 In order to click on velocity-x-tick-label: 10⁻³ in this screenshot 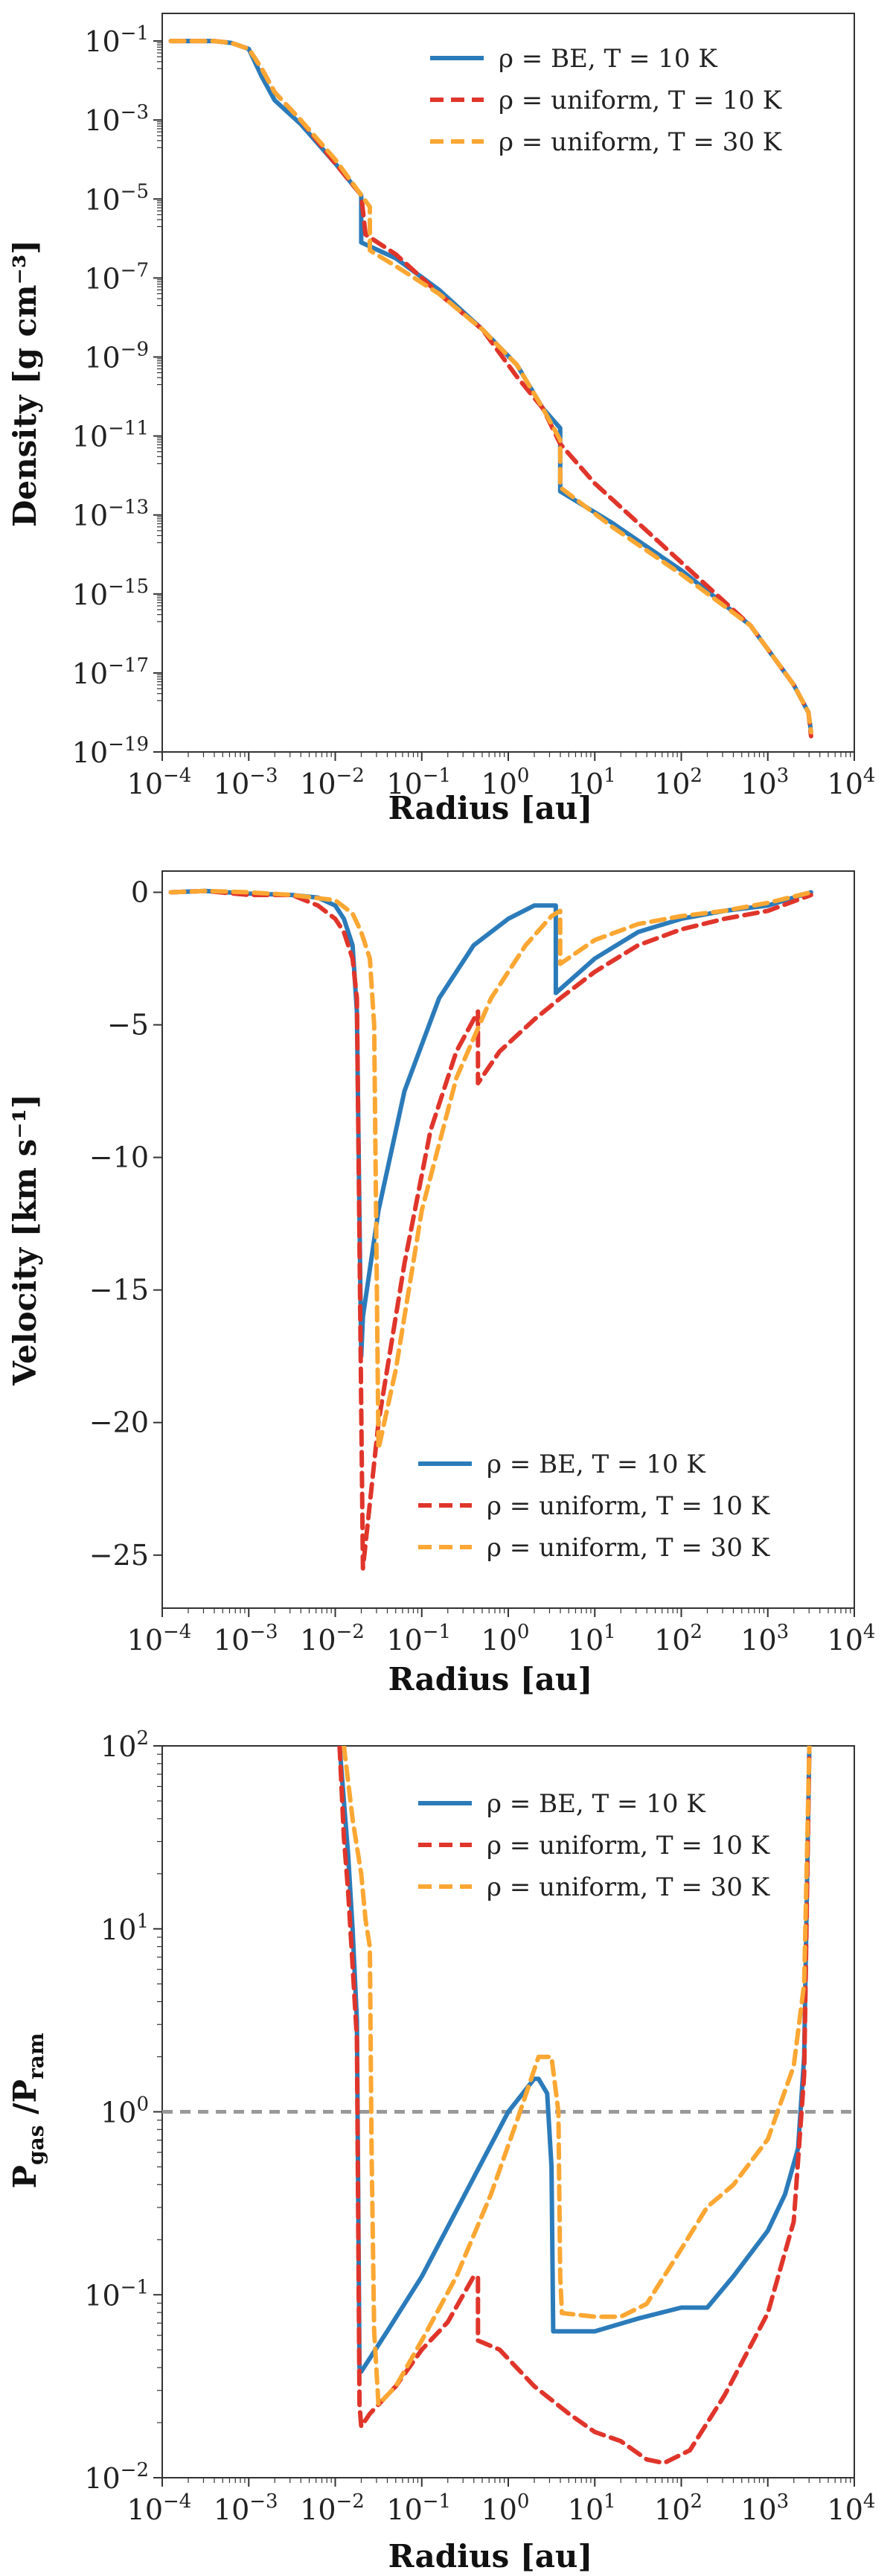, I will do `click(246, 1639)`.